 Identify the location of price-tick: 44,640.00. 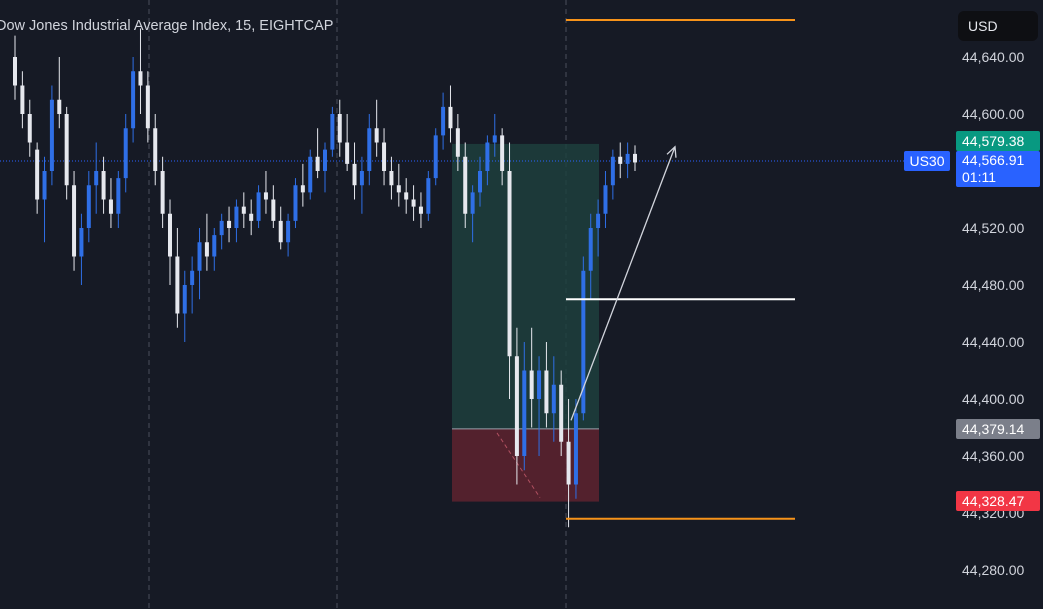
(993, 57).